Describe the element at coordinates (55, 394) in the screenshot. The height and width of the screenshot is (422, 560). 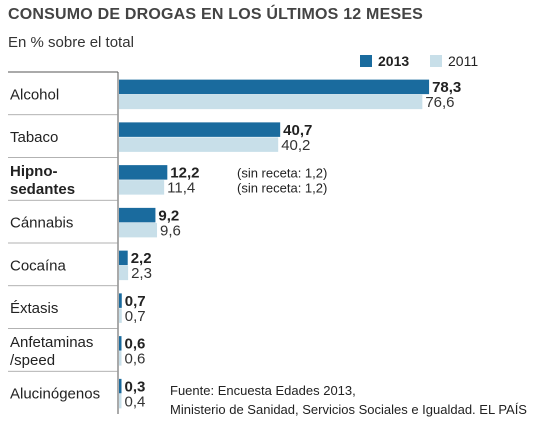
I see `category-label-alucinogenos: Alucinógenos` at that location.